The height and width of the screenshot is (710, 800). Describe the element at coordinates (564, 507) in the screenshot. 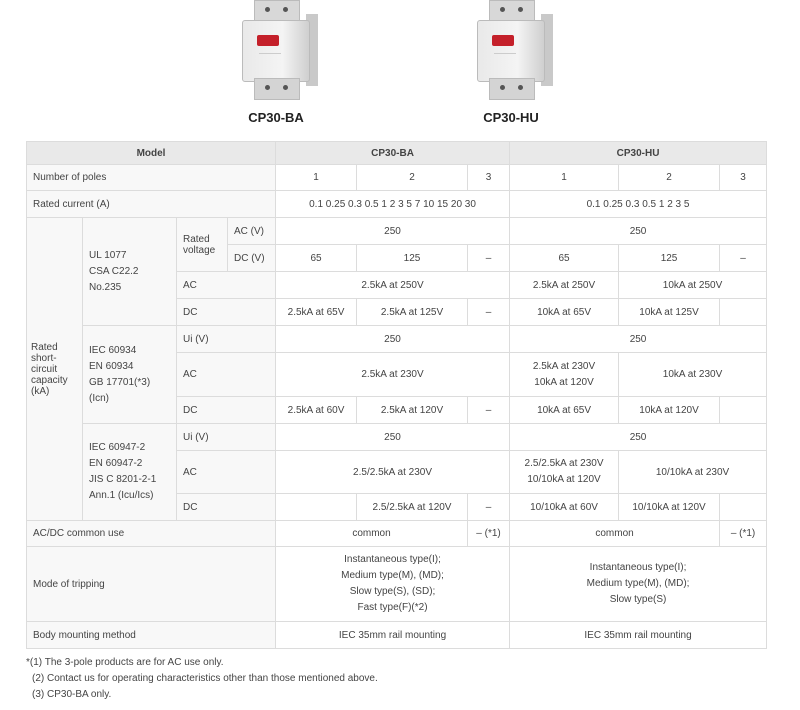

I see `cell: 10/10kA at 60V` at that location.